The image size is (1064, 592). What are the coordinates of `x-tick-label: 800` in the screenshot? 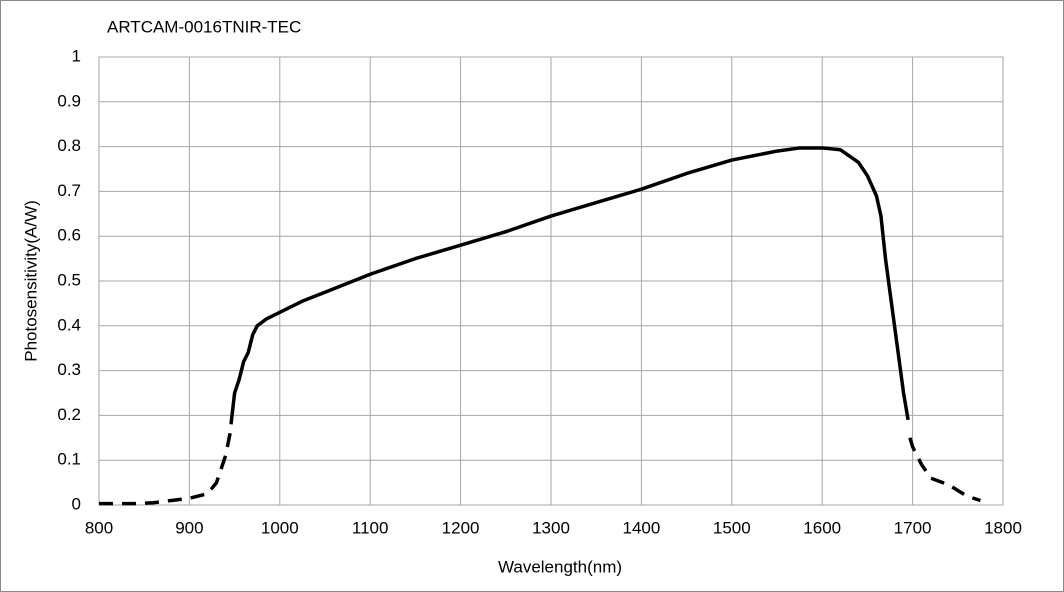 It's located at (99, 527).